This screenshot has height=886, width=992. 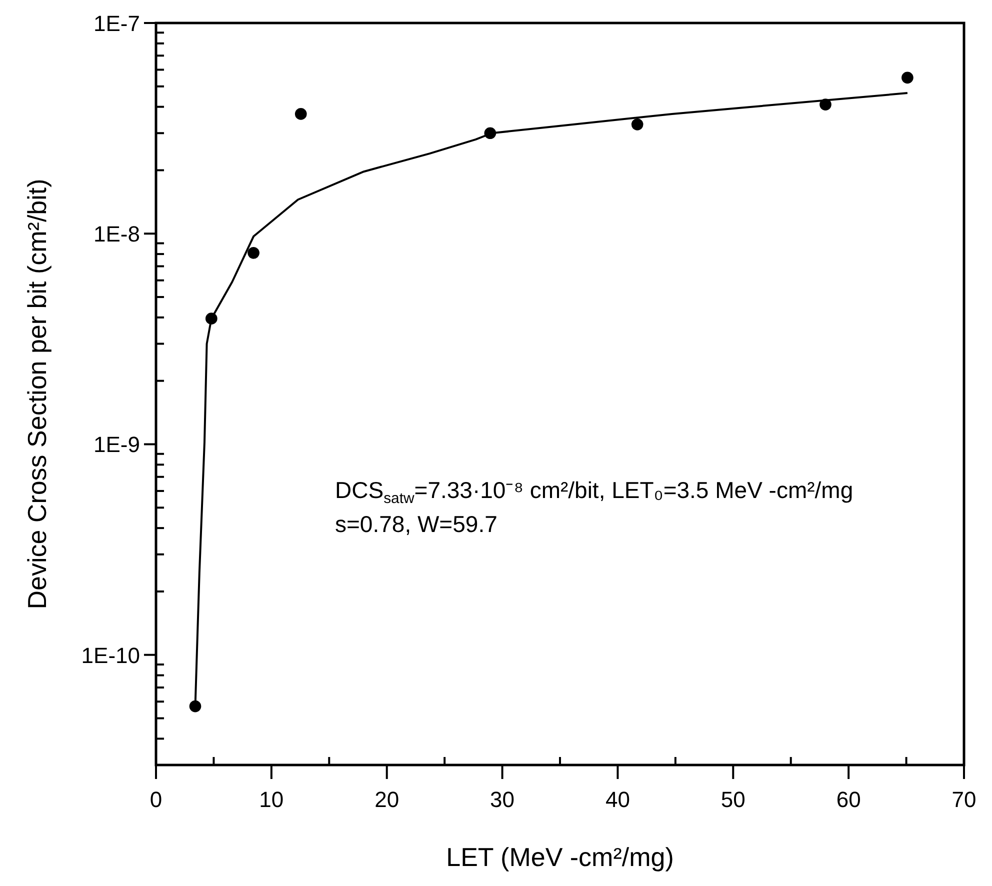 I want to click on y-tick-label: 1E-10, so click(x=110, y=655).